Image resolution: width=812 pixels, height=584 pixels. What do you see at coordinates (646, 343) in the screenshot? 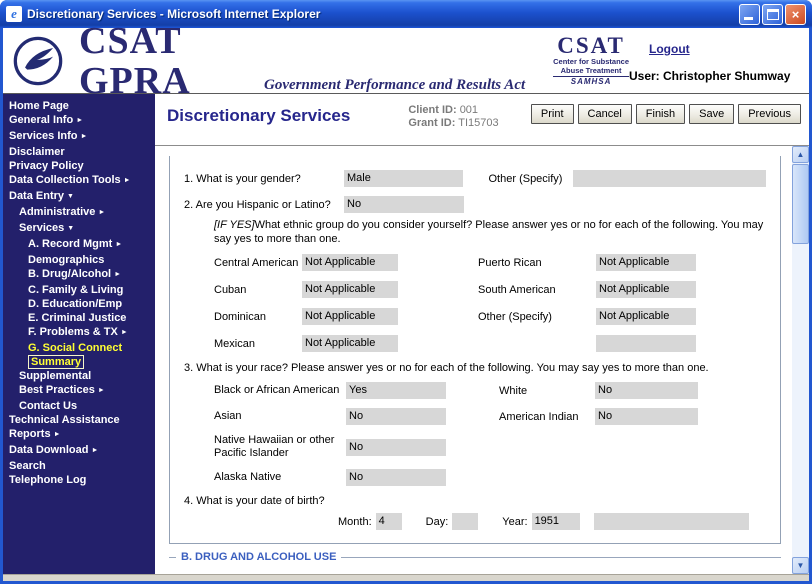
I see `ethnic-other-specify-field` at bounding box center [646, 343].